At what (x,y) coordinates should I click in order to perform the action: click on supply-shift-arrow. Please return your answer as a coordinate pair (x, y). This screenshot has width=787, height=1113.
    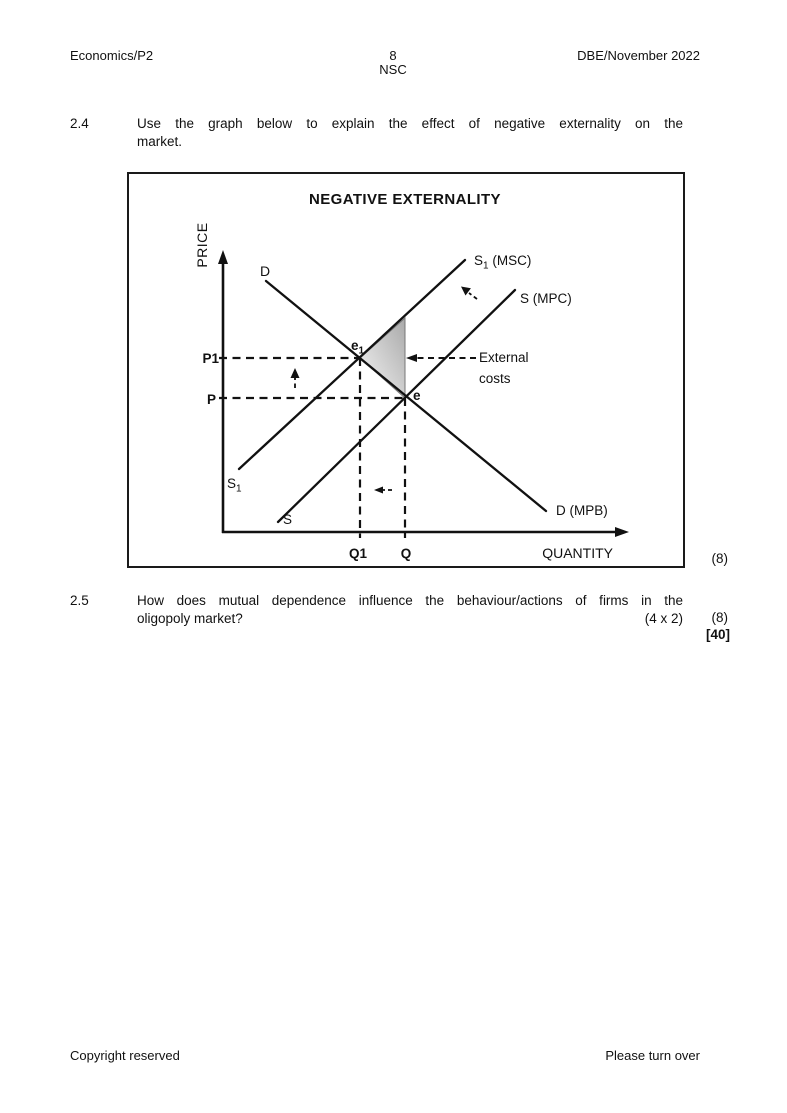
    Looking at the image, I should click on (469, 293).